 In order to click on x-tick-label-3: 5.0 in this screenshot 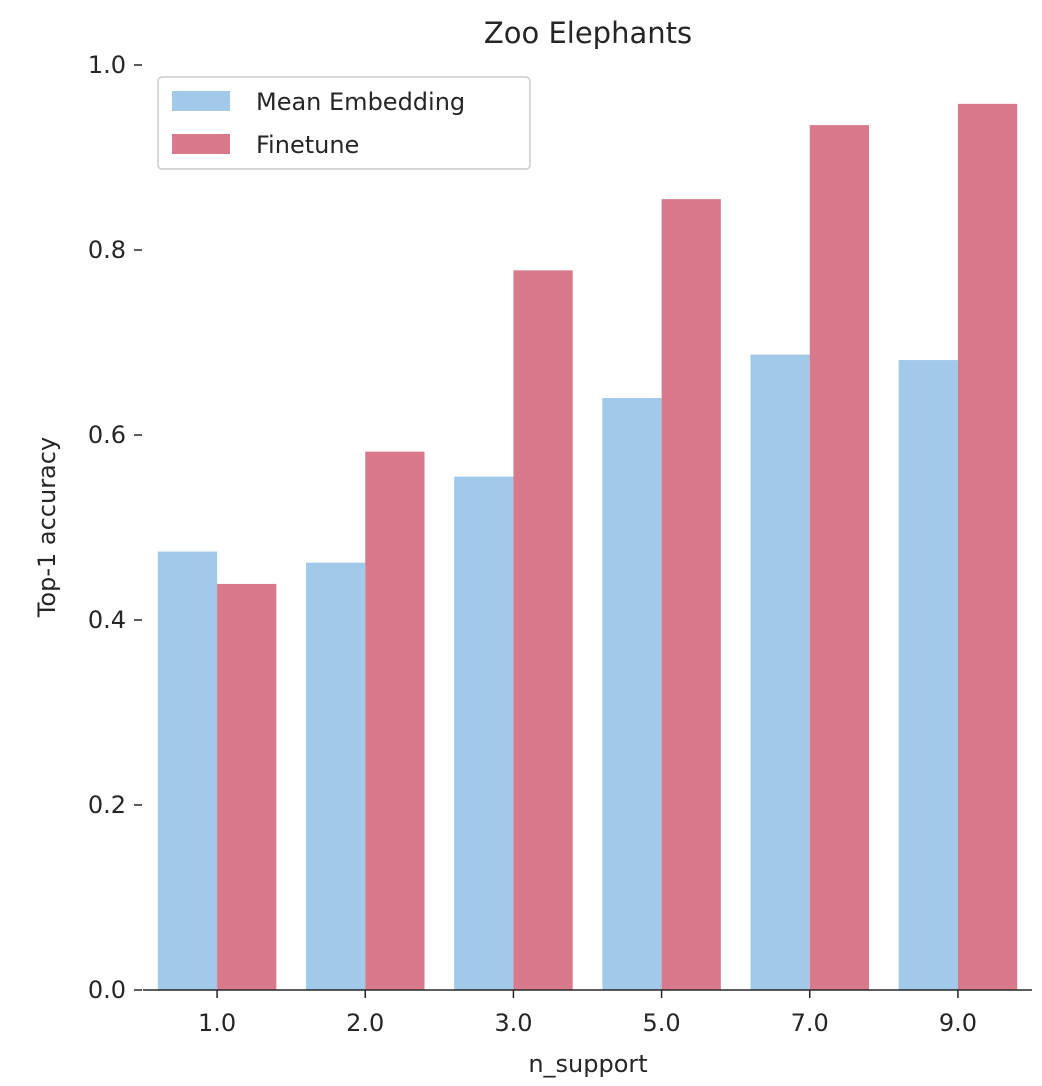, I will do `click(661, 1023)`.